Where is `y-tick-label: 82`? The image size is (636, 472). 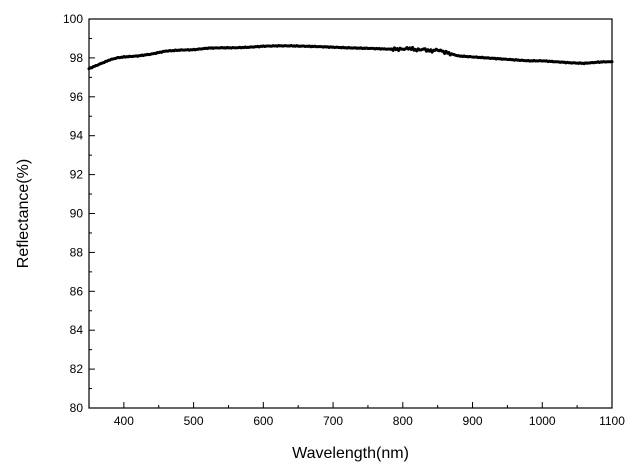 y-tick-label: 82 is located at coordinates (77, 369).